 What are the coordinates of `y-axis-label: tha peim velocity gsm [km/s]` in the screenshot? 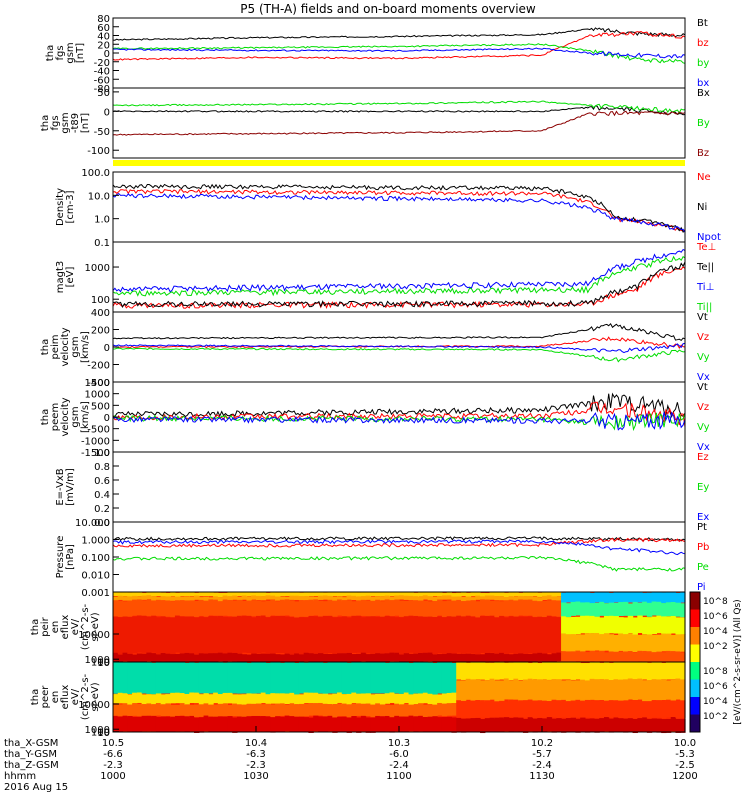 It's located at (65, 346).